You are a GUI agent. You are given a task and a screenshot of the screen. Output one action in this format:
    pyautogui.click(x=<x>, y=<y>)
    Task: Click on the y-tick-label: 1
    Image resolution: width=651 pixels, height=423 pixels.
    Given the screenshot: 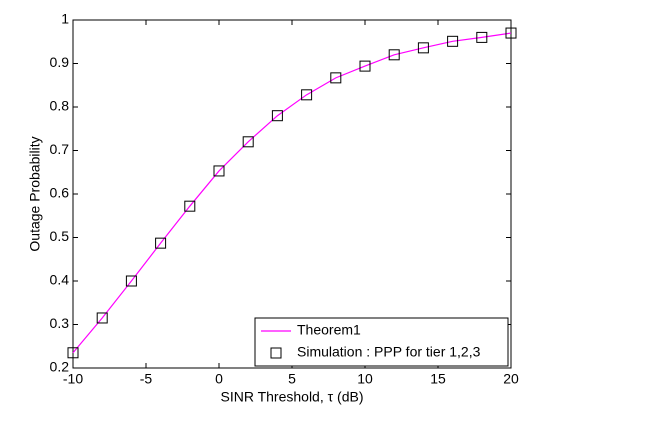 What is the action you would take?
    pyautogui.click(x=65, y=19)
    